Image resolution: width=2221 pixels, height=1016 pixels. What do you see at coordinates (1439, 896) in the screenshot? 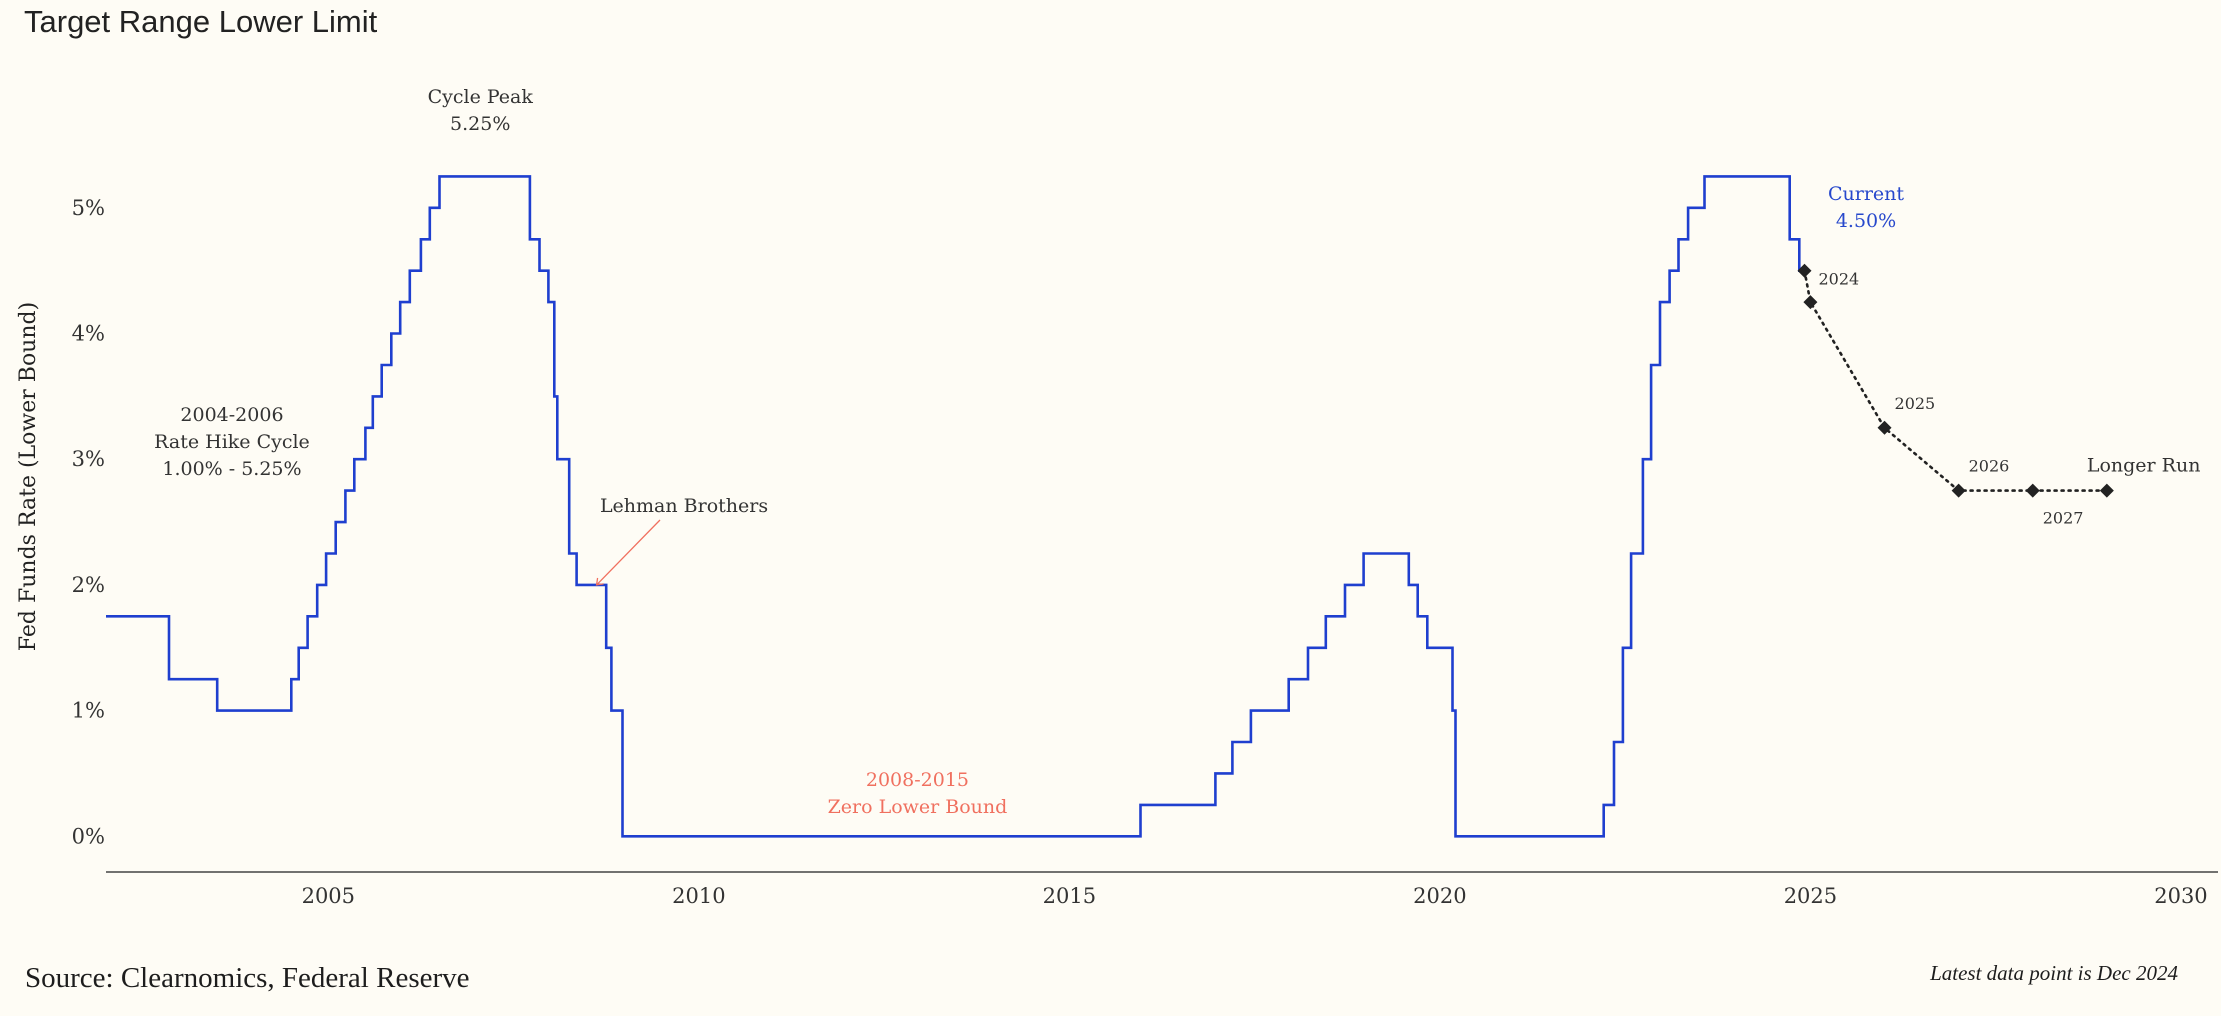
I see `x-tick-label: 2020` at bounding box center [1439, 896].